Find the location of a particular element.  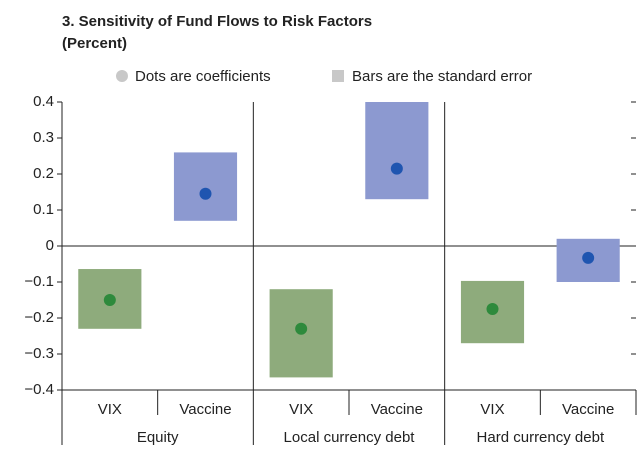

y-tick-label: −0.3 is located at coordinates (39, 353).